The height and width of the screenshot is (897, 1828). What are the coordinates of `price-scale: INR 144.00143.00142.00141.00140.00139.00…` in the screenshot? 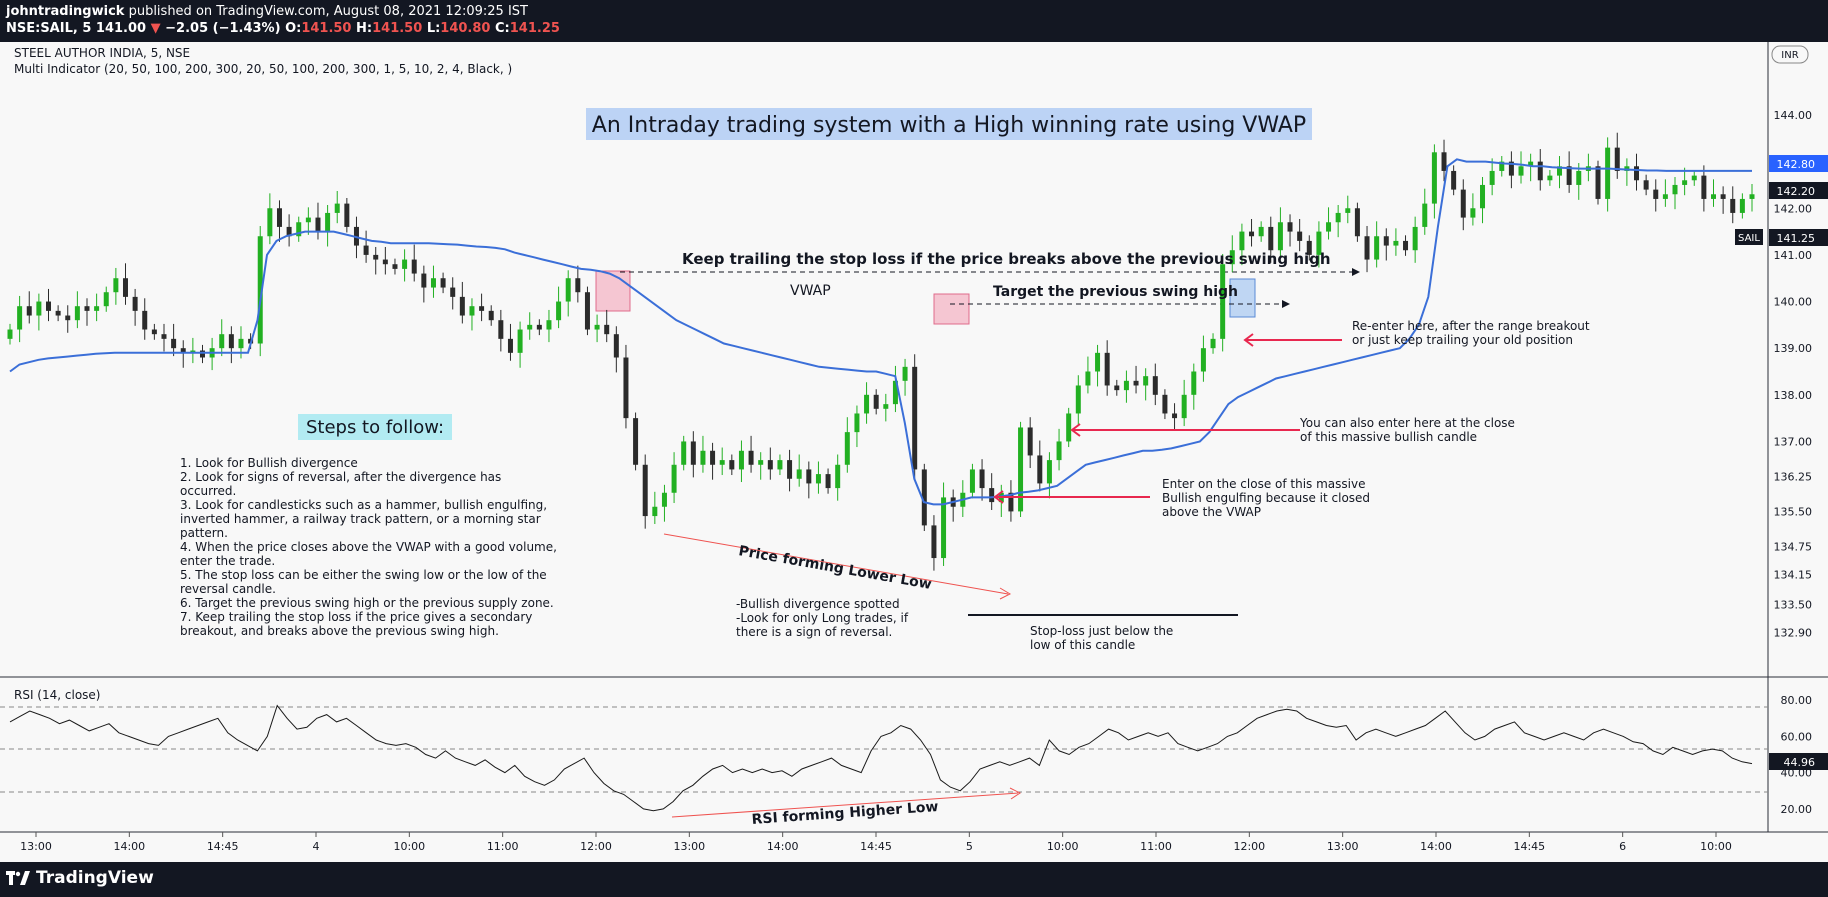 It's located at (1781, 430).